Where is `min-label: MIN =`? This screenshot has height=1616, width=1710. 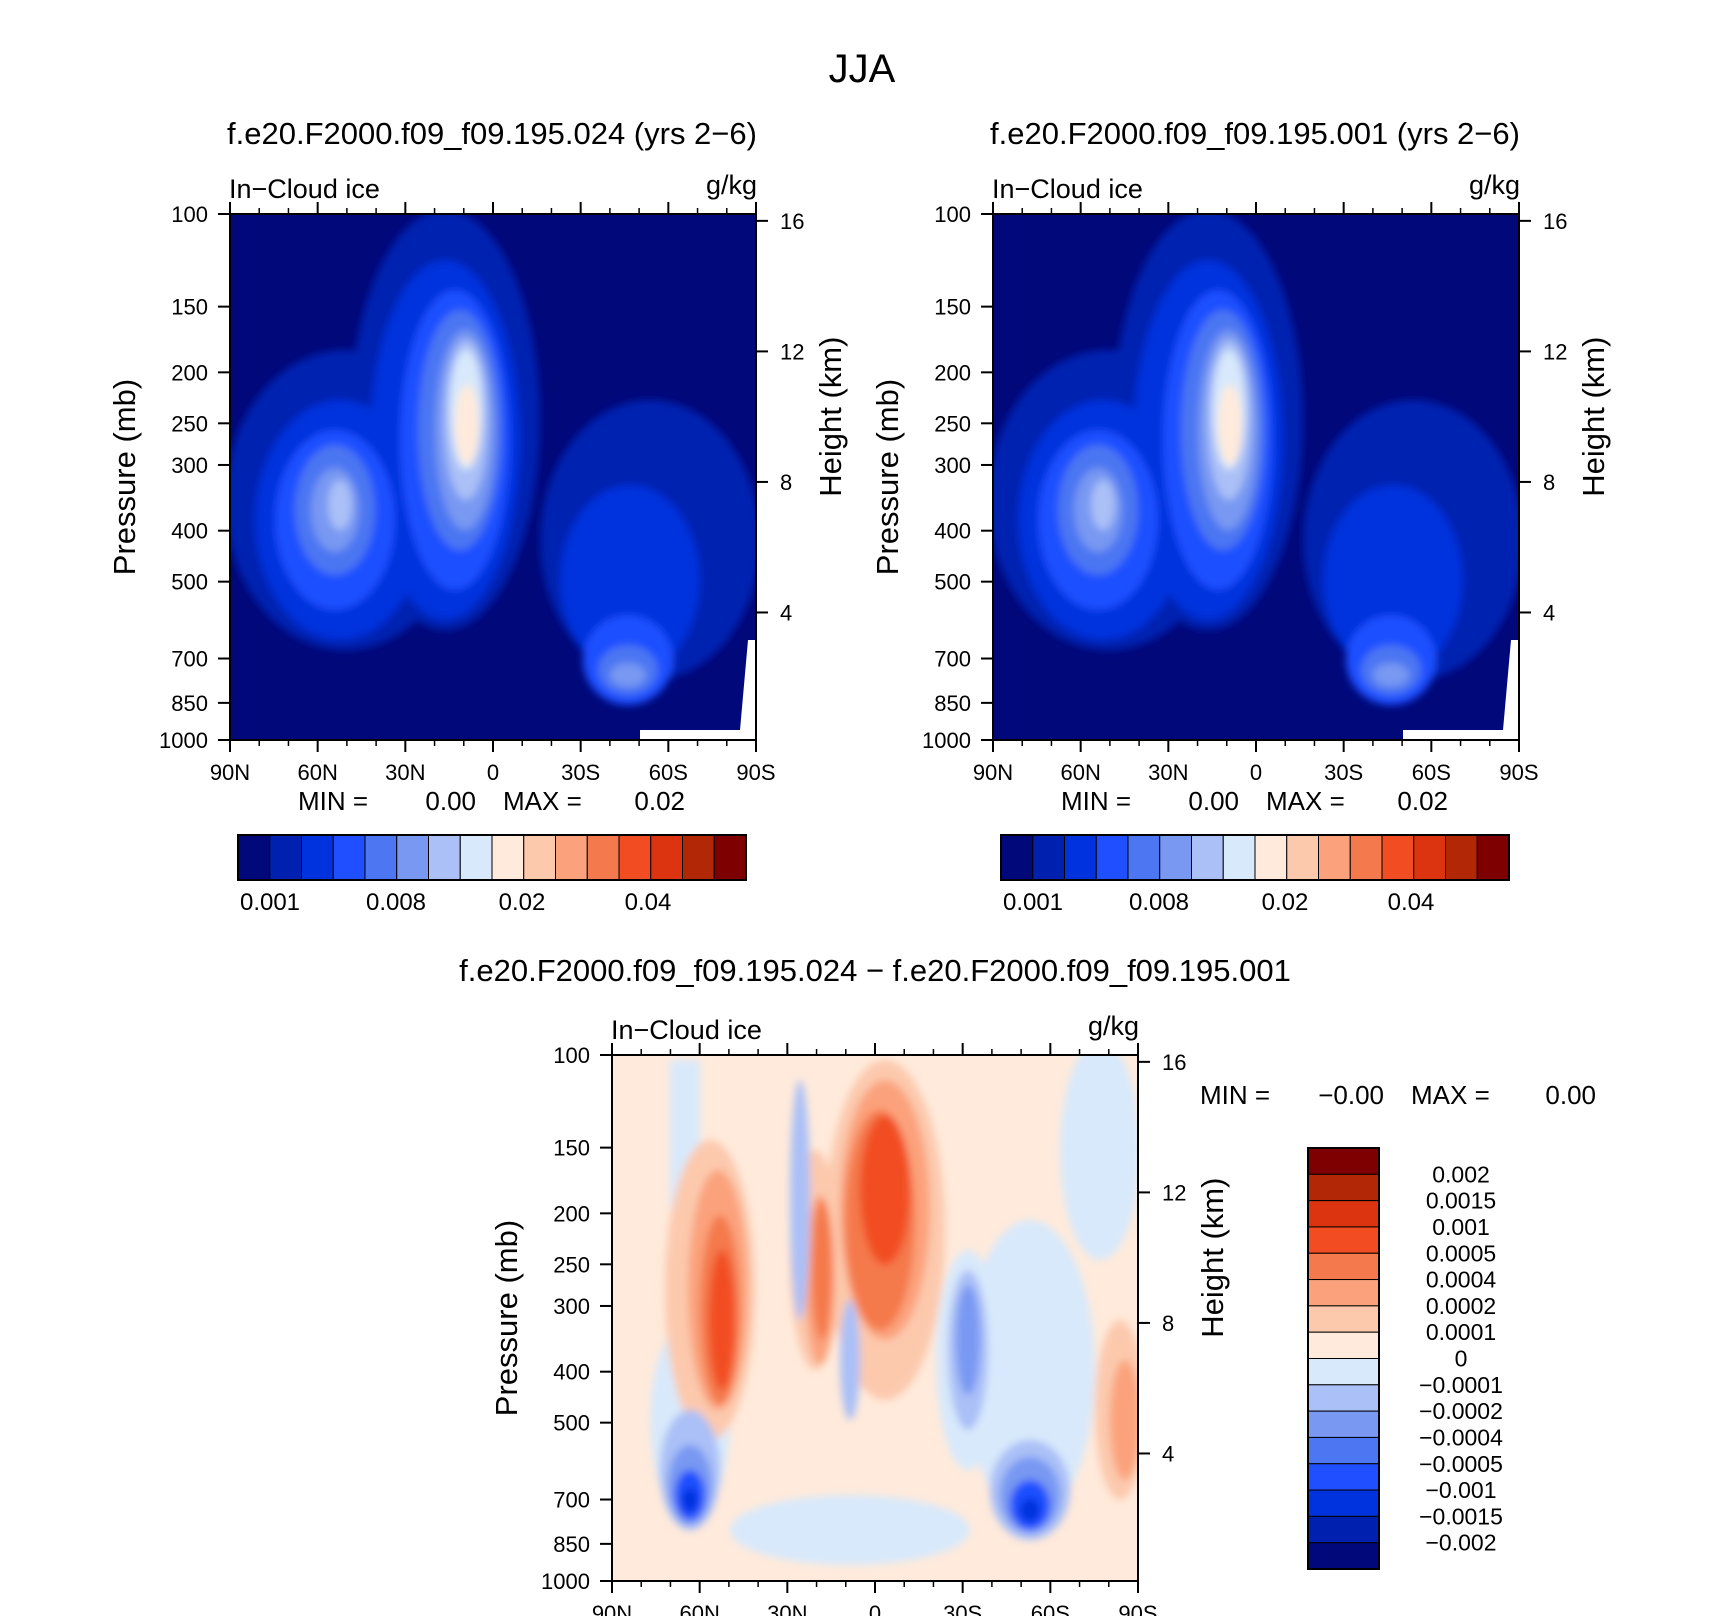 min-label: MIN = is located at coordinates (1096, 801).